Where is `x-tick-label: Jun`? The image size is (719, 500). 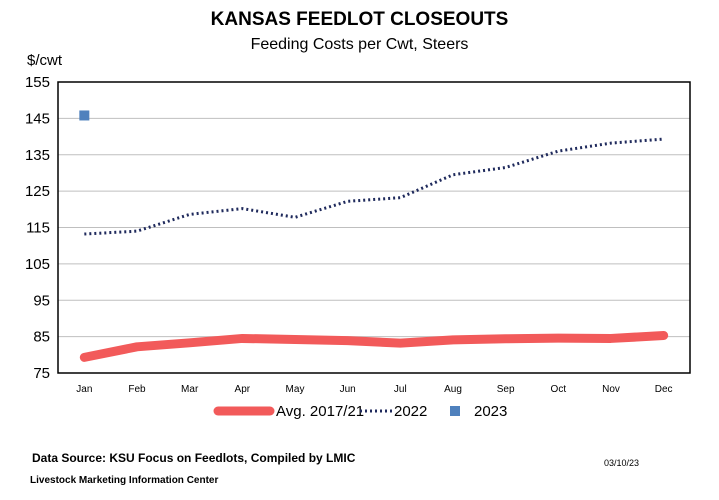 x-tick-label: Jun is located at coordinates (348, 389).